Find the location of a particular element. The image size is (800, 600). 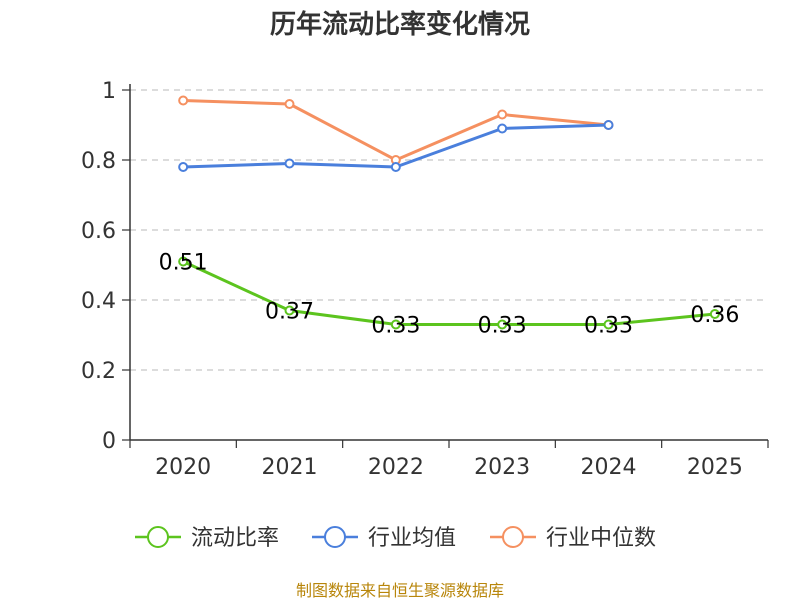

data-label: 0.36 is located at coordinates (714, 315).